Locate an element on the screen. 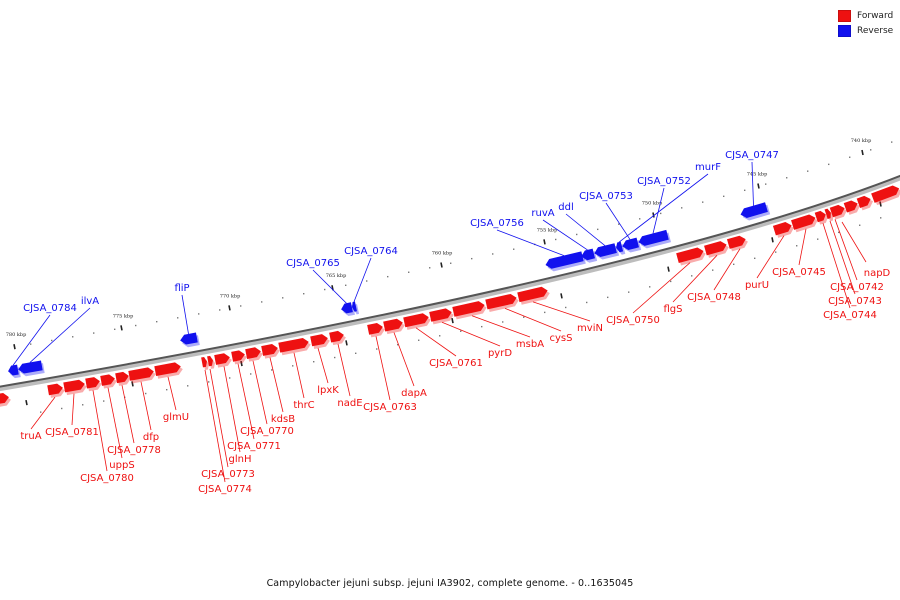  gene-label: CJSA_0763 is located at coordinates (390, 407).